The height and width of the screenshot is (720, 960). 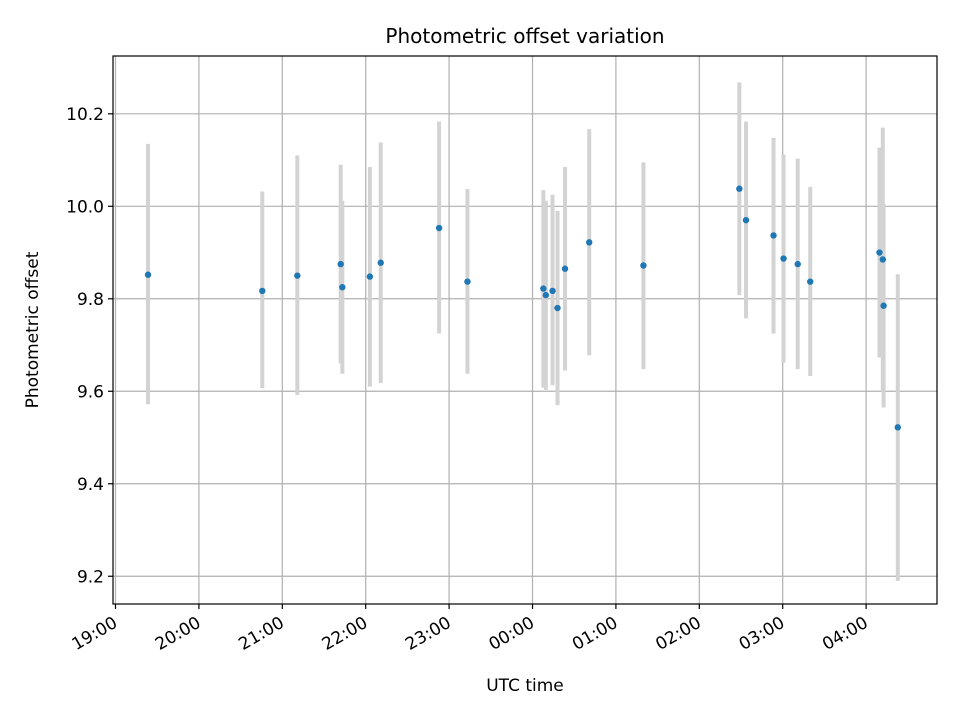 What do you see at coordinates (525, 686) in the screenshot?
I see `x-axis-title: UTC time` at bounding box center [525, 686].